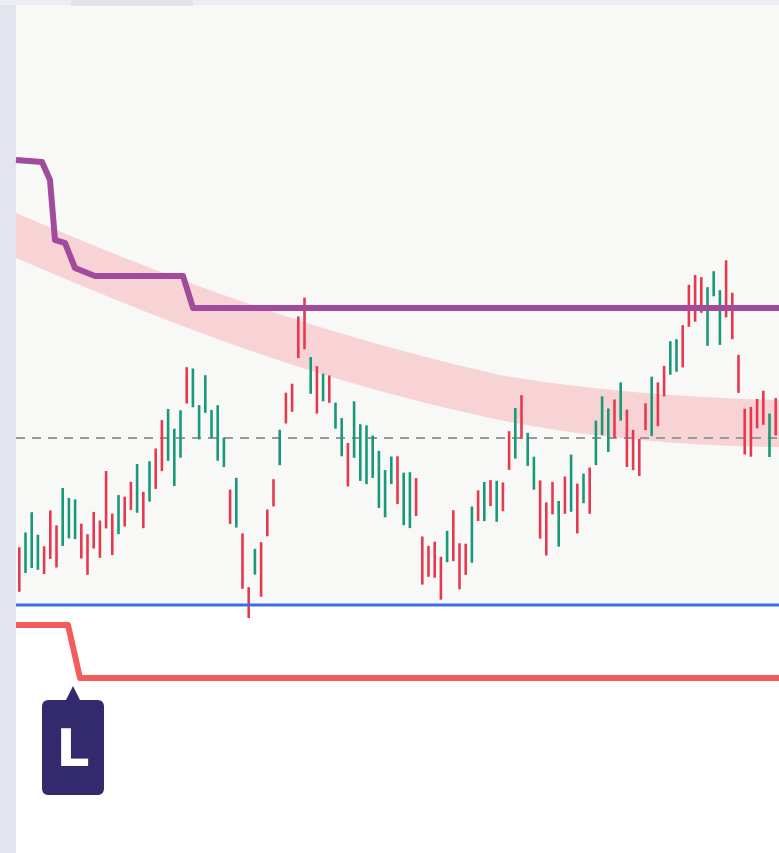  Describe the element at coordinates (397, 651) in the screenshot. I see `red-line` at that location.